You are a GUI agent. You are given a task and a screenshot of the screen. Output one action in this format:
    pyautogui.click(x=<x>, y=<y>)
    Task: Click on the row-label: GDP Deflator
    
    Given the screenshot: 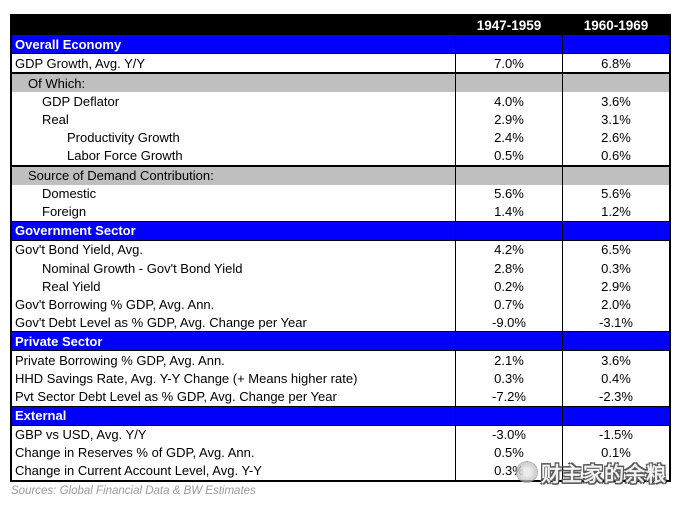 What is the action you would take?
    pyautogui.click(x=81, y=101)
    